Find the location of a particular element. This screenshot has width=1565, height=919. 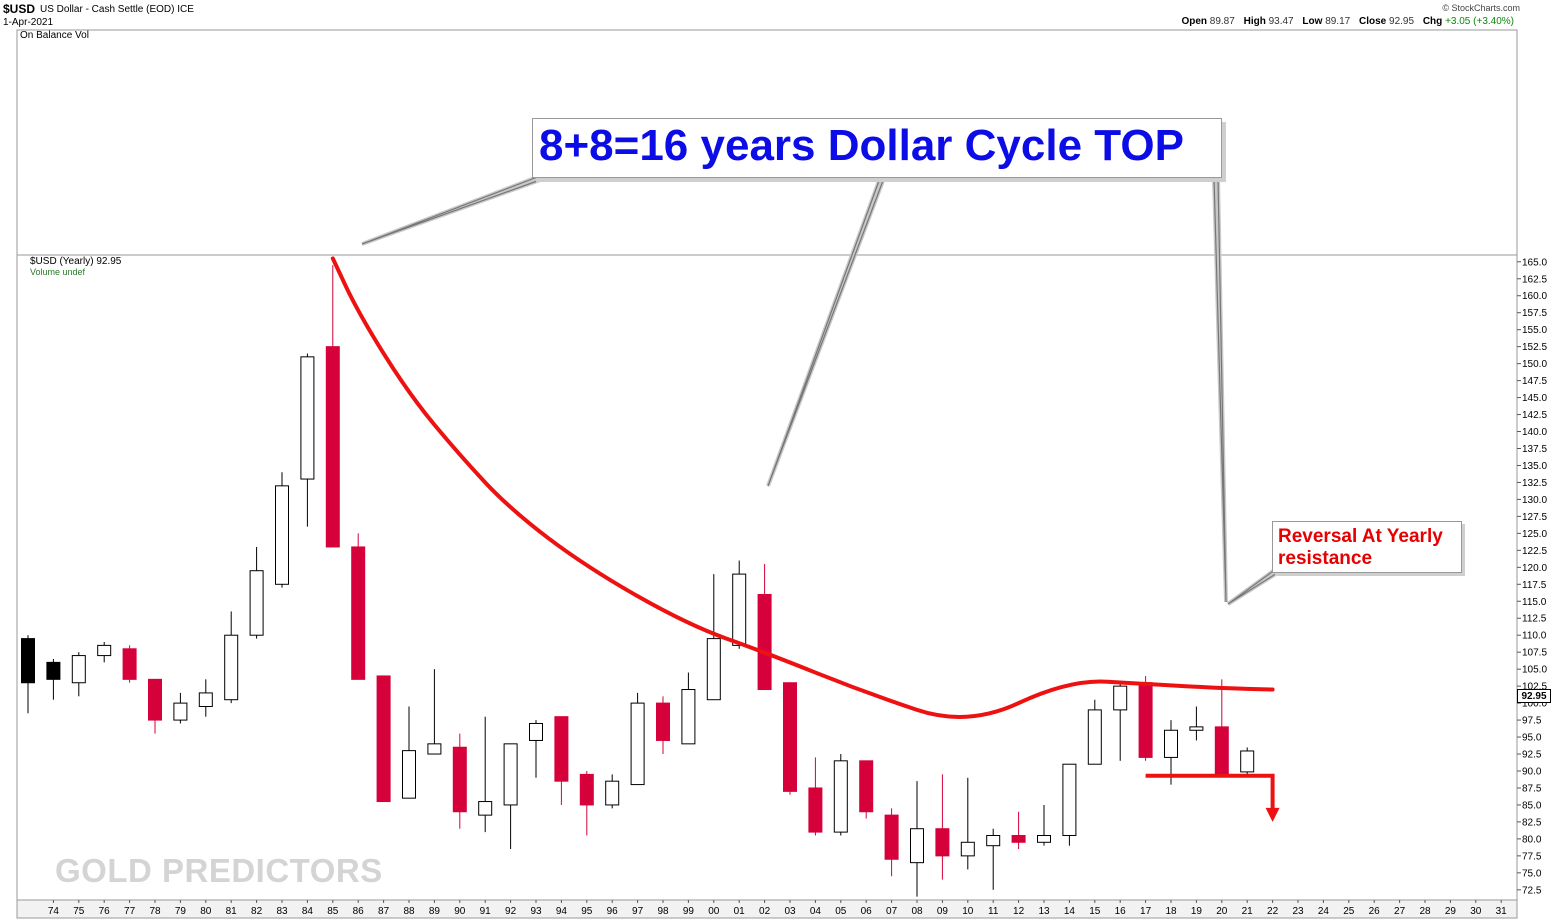

y-tick-label: 80.0 is located at coordinates (1532, 839).